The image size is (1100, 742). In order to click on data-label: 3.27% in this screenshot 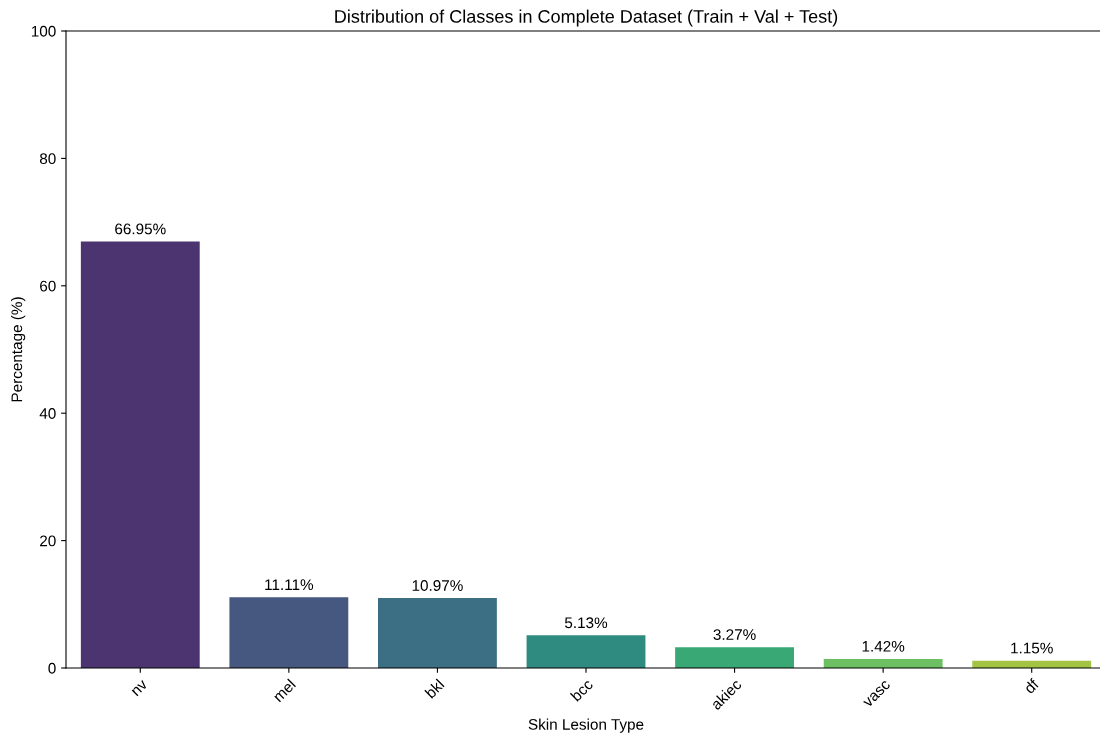, I will do `click(734, 634)`.